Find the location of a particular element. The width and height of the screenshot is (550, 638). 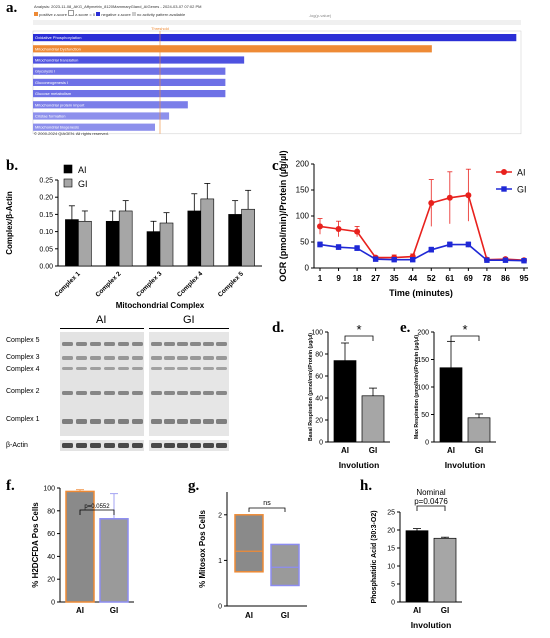

significance-bracket-f is located at coordinates (97, 512).